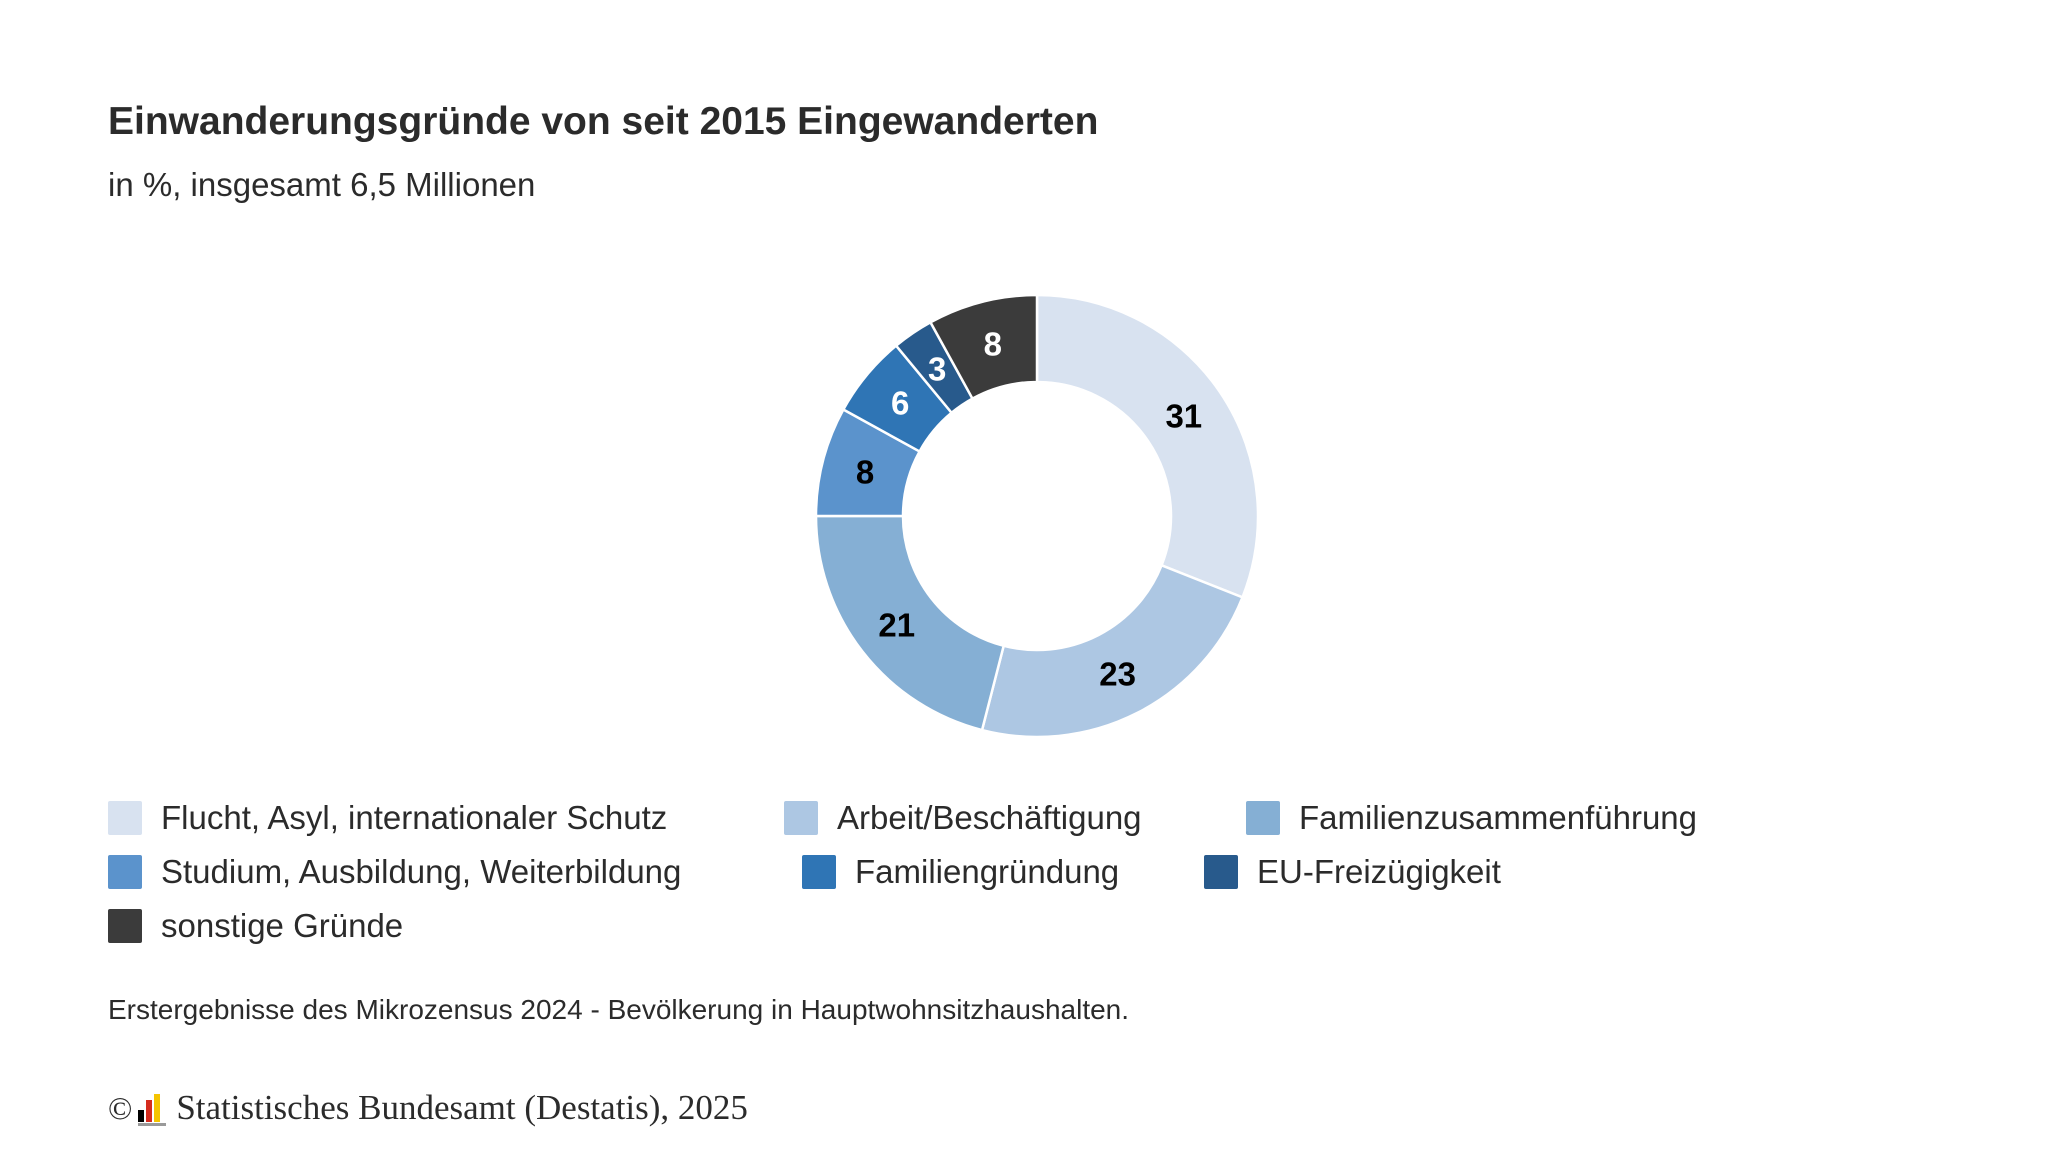 This screenshot has height=1152, width=2048. I want to click on legend-item-familienzusammenf-hrung: Familienzusammenführung, so click(1471, 818).